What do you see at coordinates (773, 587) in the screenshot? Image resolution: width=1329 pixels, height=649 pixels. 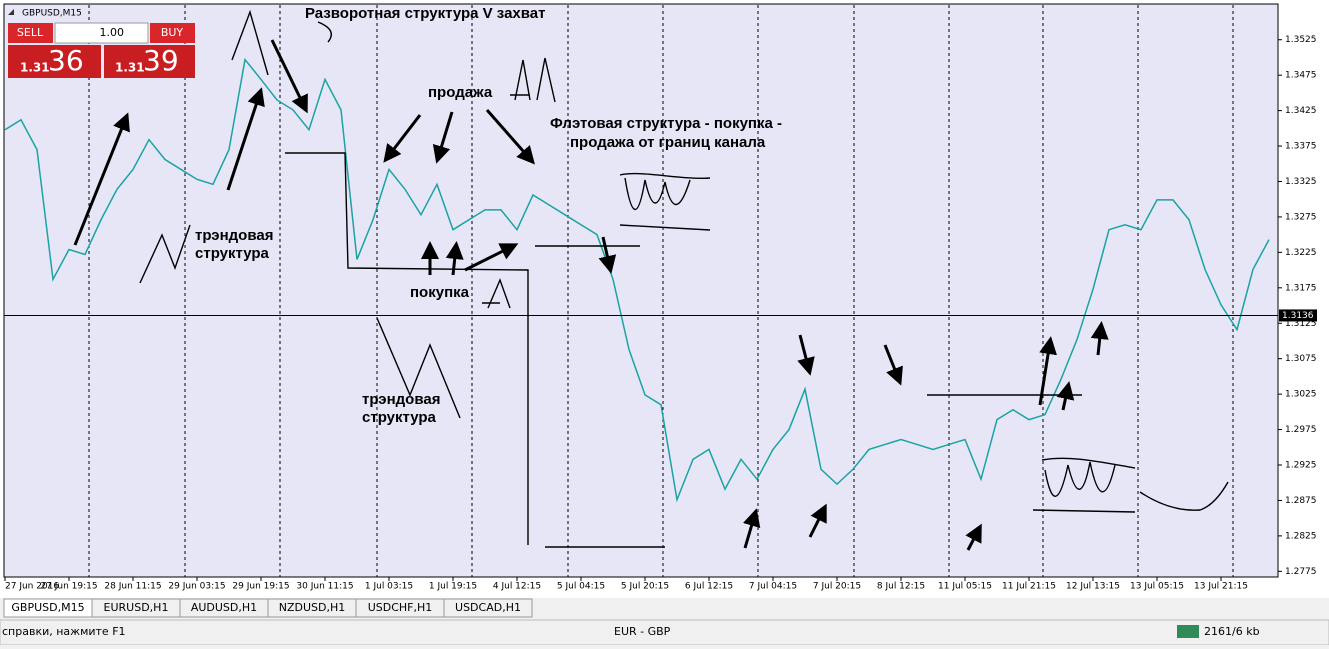 I see `x-tick-label: 7 Jul 04:15` at bounding box center [773, 587].